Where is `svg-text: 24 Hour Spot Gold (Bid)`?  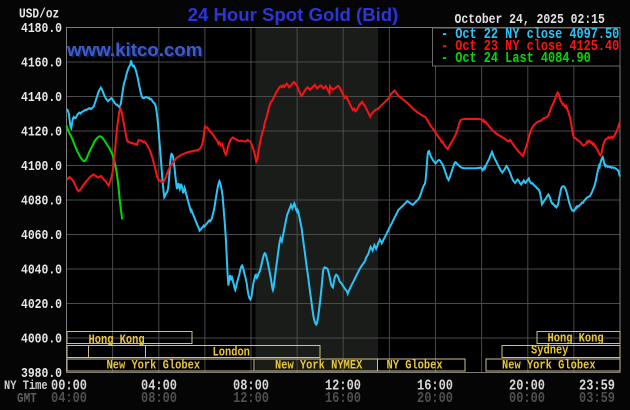 svg-text: 24 Hour Spot Gold (Bid) is located at coordinates (293, 14).